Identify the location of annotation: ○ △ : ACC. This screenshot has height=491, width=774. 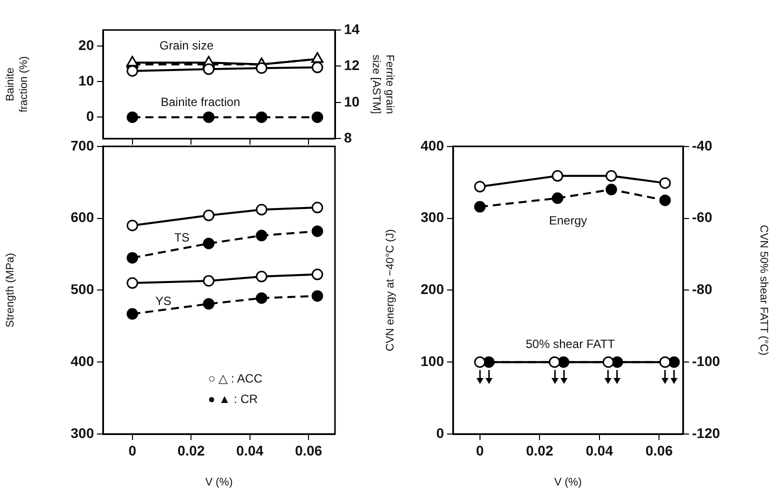
(235, 379).